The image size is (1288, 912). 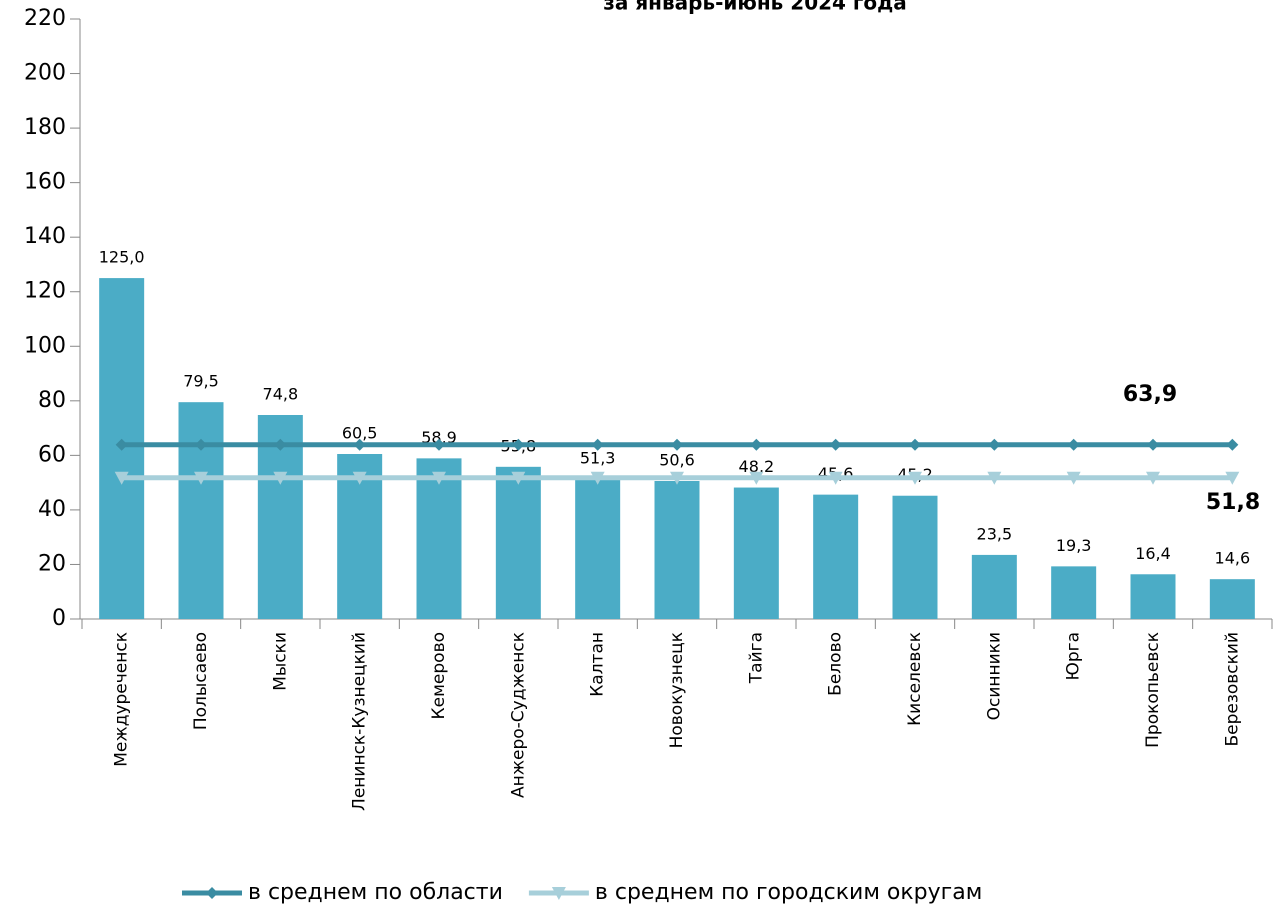 What do you see at coordinates (836, 664) in the screenshot?
I see `x-tick-label: Белово` at bounding box center [836, 664].